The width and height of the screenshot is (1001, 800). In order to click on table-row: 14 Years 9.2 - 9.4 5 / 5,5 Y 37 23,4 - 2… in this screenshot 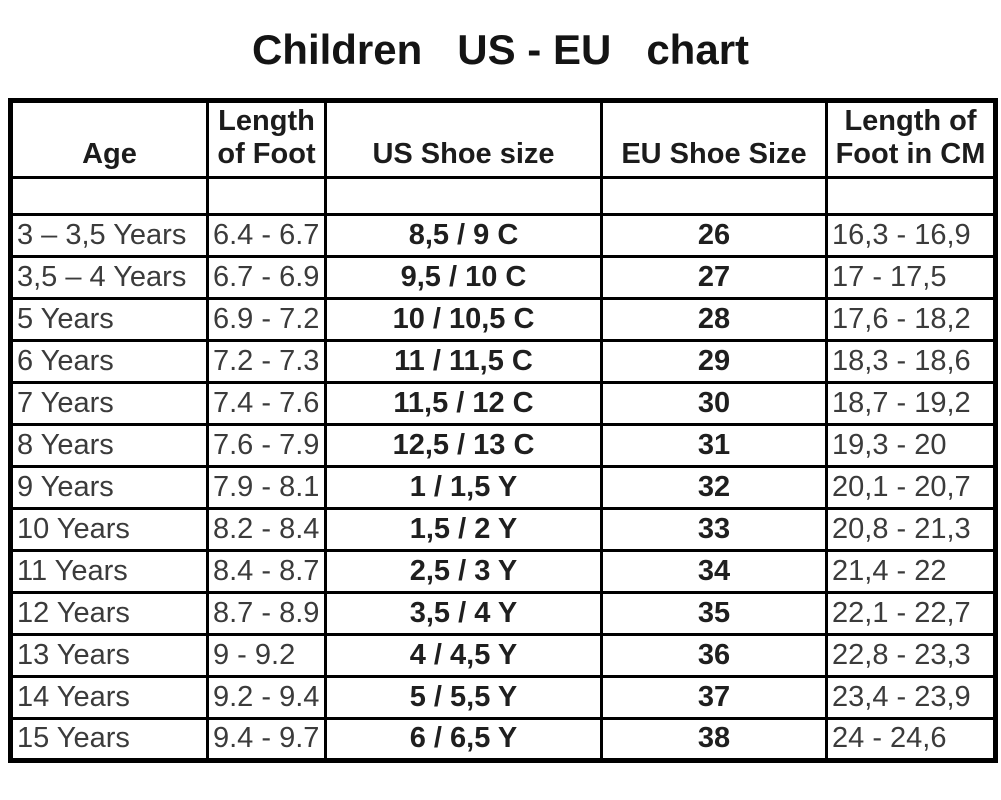, I will do `click(503, 697)`.